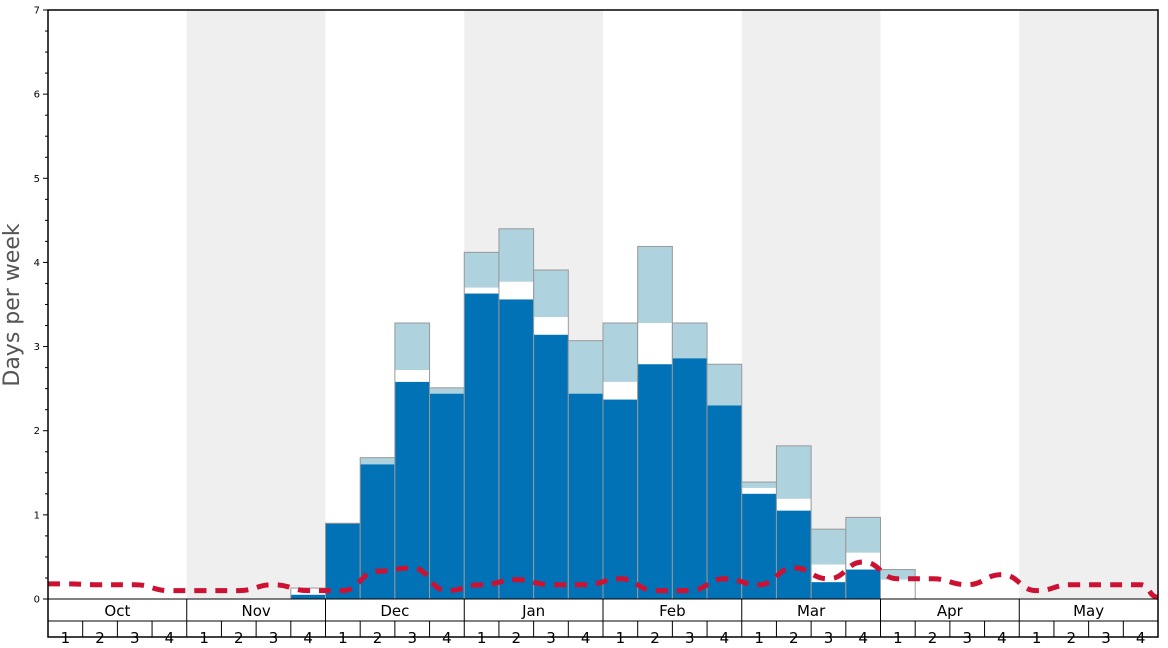 The height and width of the screenshot is (648, 1168). I want to click on y-tick-label: 2, so click(37, 431).